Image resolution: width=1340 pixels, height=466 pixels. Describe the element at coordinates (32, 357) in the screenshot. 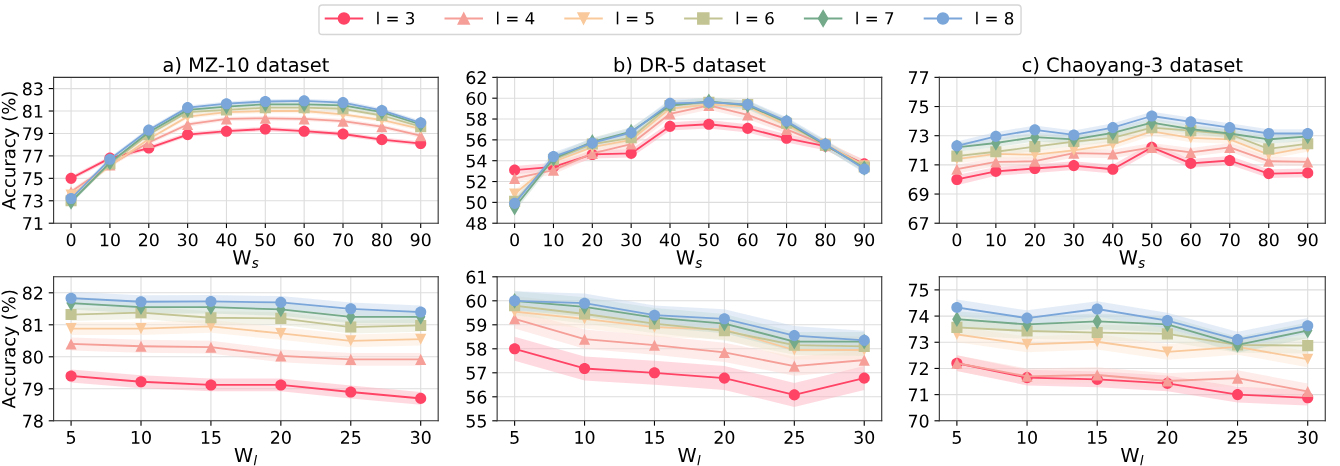

I see `y-tick-label: 80` at that location.